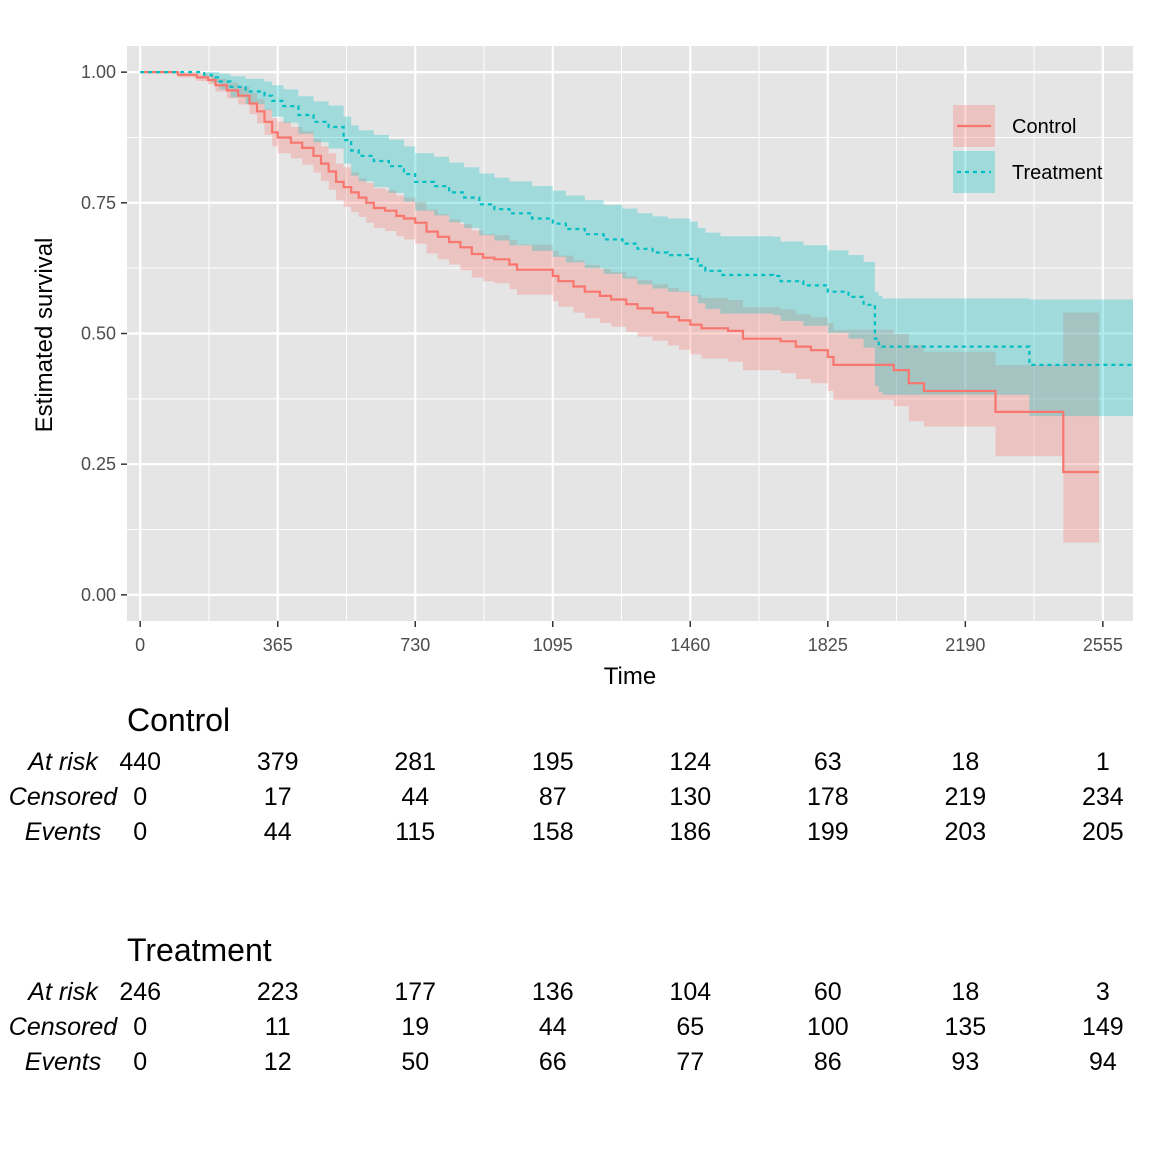 The height and width of the screenshot is (1152, 1152). I want to click on risk-table-cell: 178, so click(828, 797).